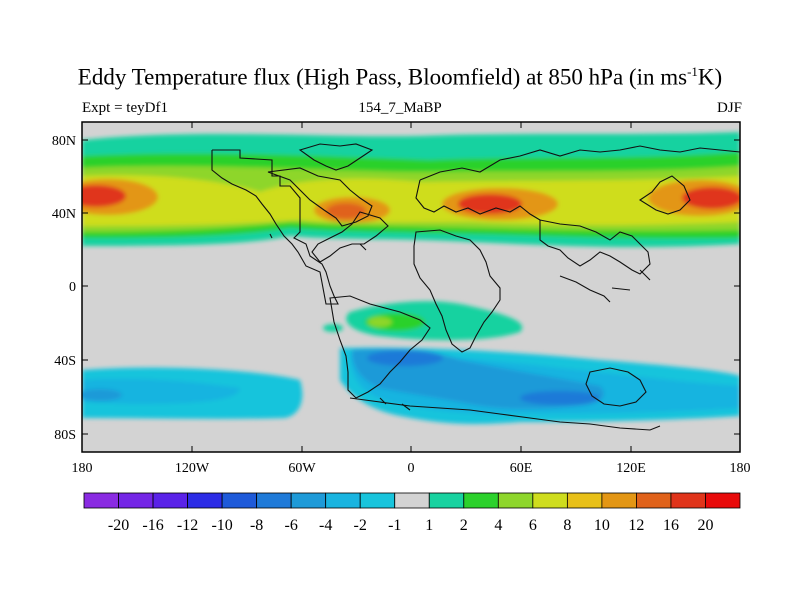 Image resolution: width=800 pixels, height=600 pixels. I want to click on y-tick-label: 0, so click(72, 287).